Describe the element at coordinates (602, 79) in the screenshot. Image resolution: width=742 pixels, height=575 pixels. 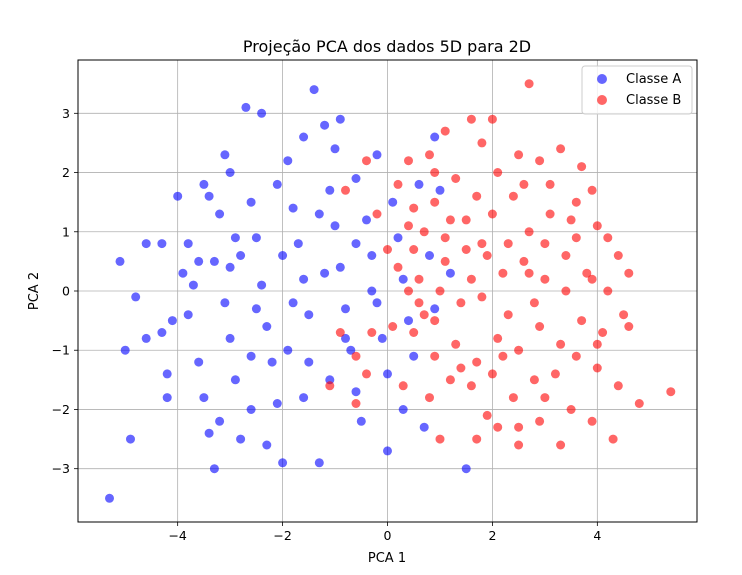
I see `legend-marker-classe-a` at that location.